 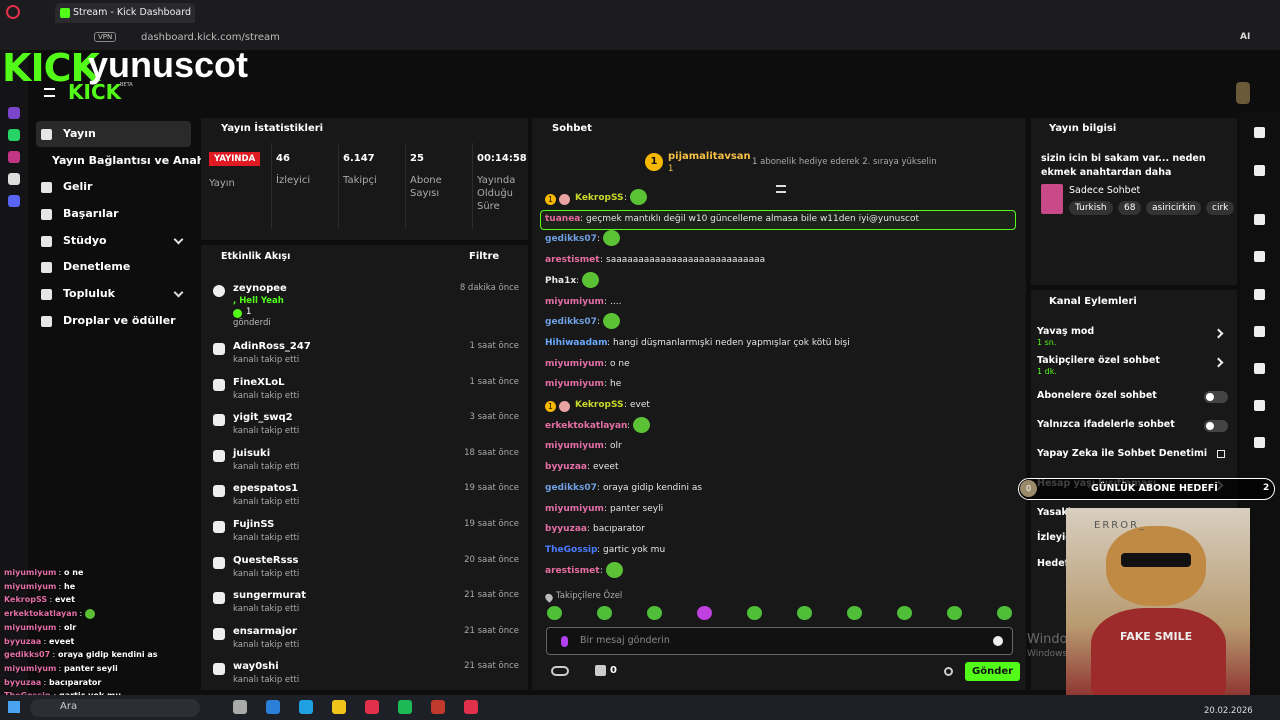 I want to click on chat-input: Bir mesaj gönderin, so click(x=779, y=641).